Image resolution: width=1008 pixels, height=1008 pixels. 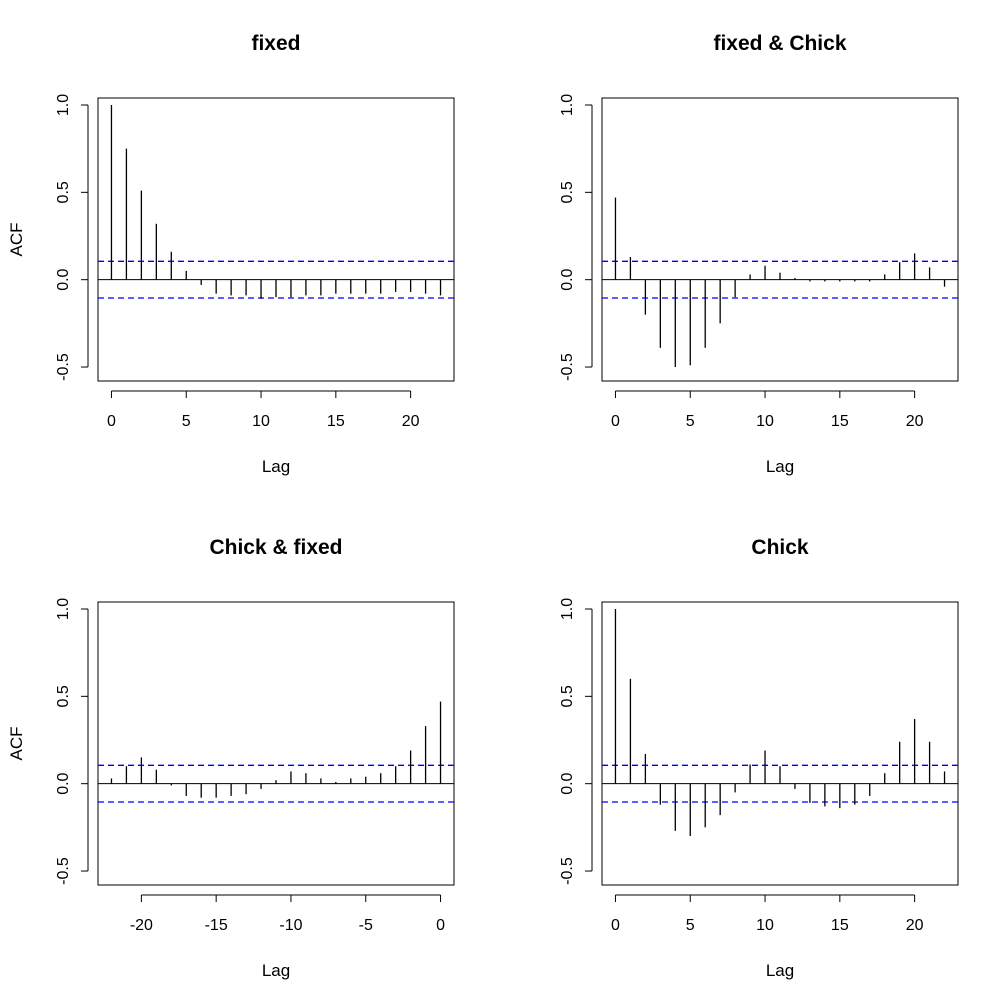 What do you see at coordinates (780, 547) in the screenshot?
I see `panel-title: Chick` at bounding box center [780, 547].